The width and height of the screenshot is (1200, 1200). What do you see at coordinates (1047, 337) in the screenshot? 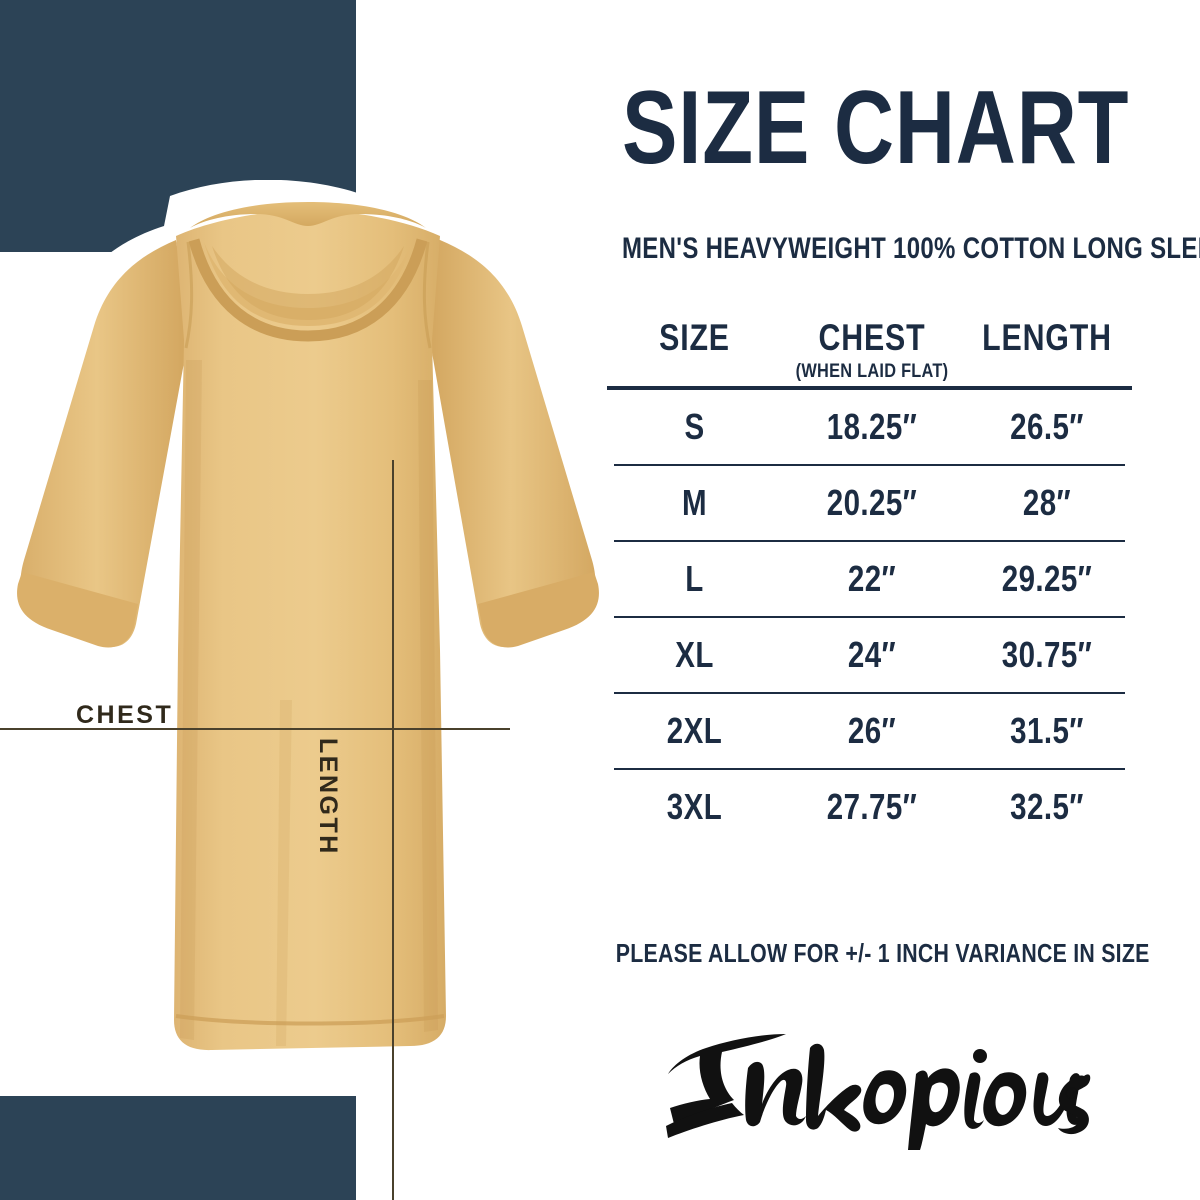
I see `column-header-length: LENGTH` at bounding box center [1047, 337].